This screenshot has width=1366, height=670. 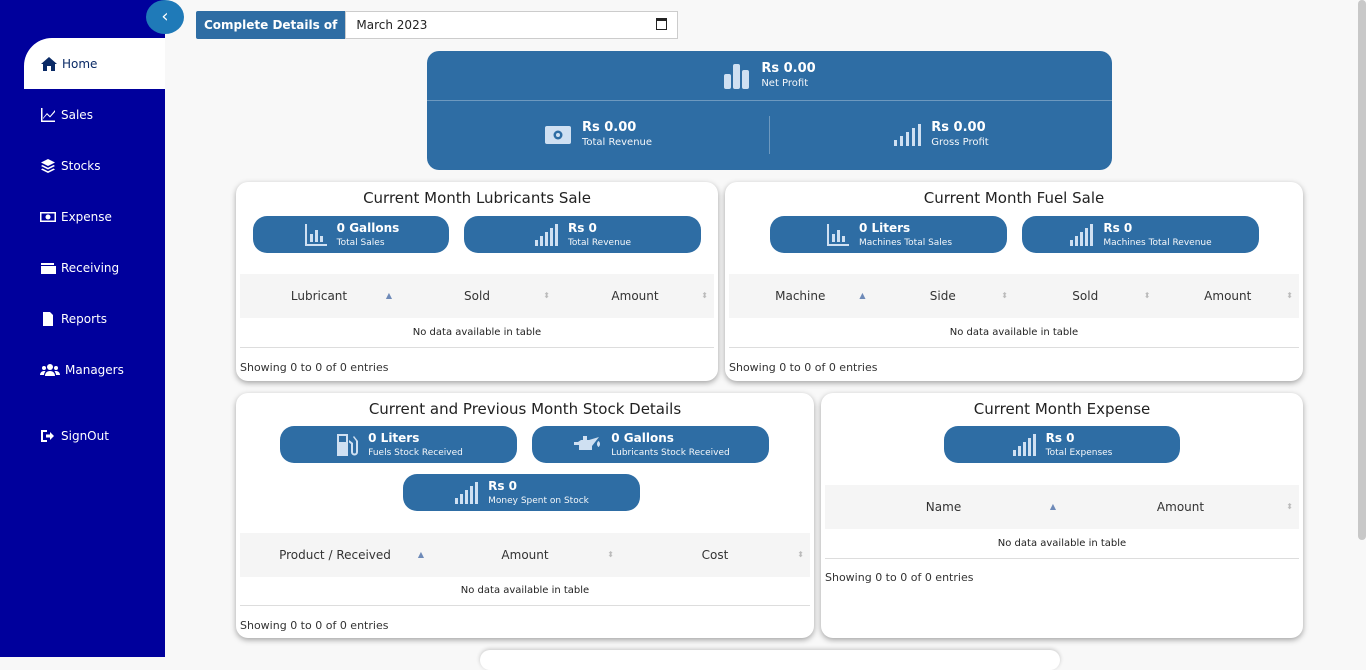 What do you see at coordinates (50, 370) in the screenshot?
I see `users-icon` at bounding box center [50, 370].